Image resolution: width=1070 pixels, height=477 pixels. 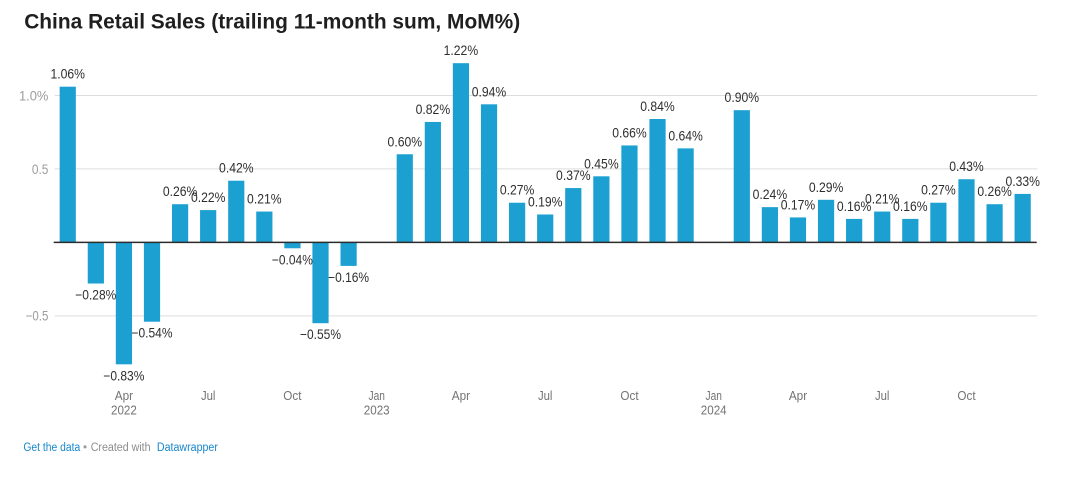 I want to click on svg-text: Datawrapper, so click(x=187, y=448).